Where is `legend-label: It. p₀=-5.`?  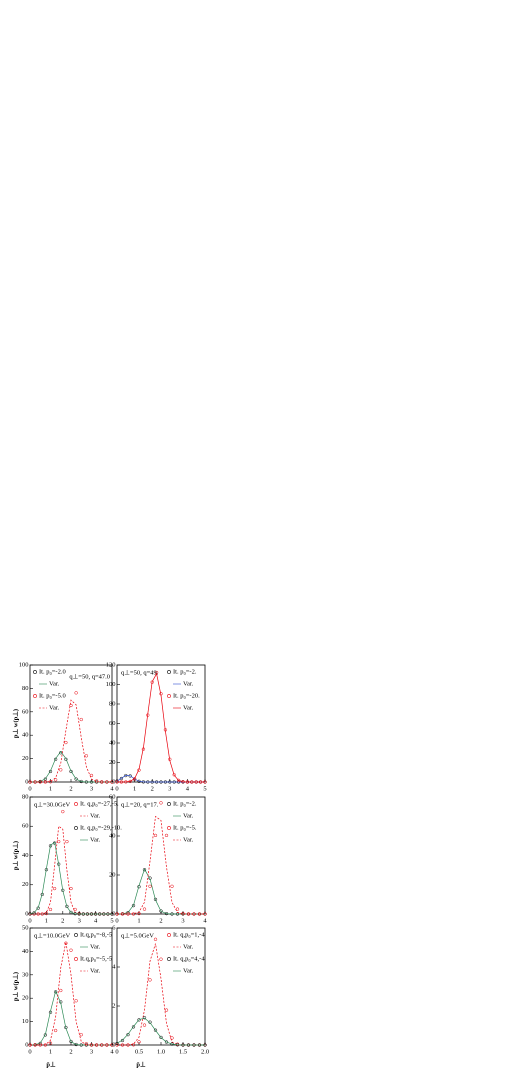
legend-label: It. p₀=-5. is located at coordinates (185, 827).